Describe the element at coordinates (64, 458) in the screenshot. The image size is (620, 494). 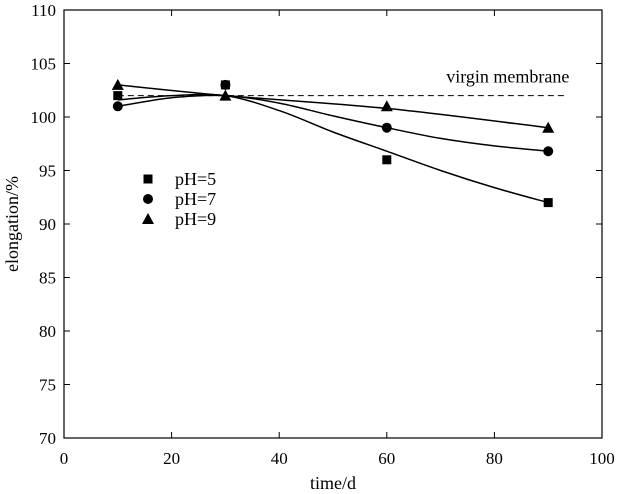
I see `x-tick-label: 0` at that location.